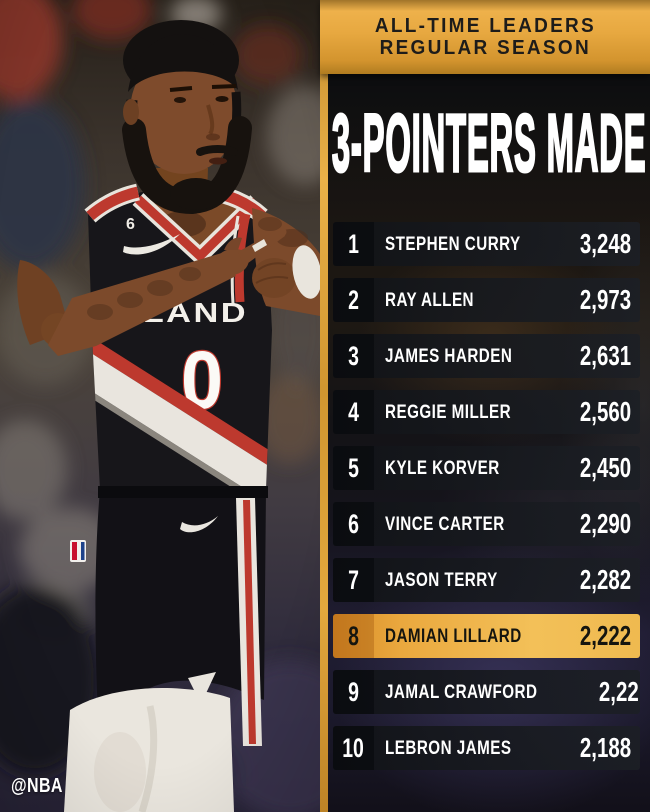  I want to click on leaderboard-row: 7 JASON TERRY 2,282, so click(486, 580).